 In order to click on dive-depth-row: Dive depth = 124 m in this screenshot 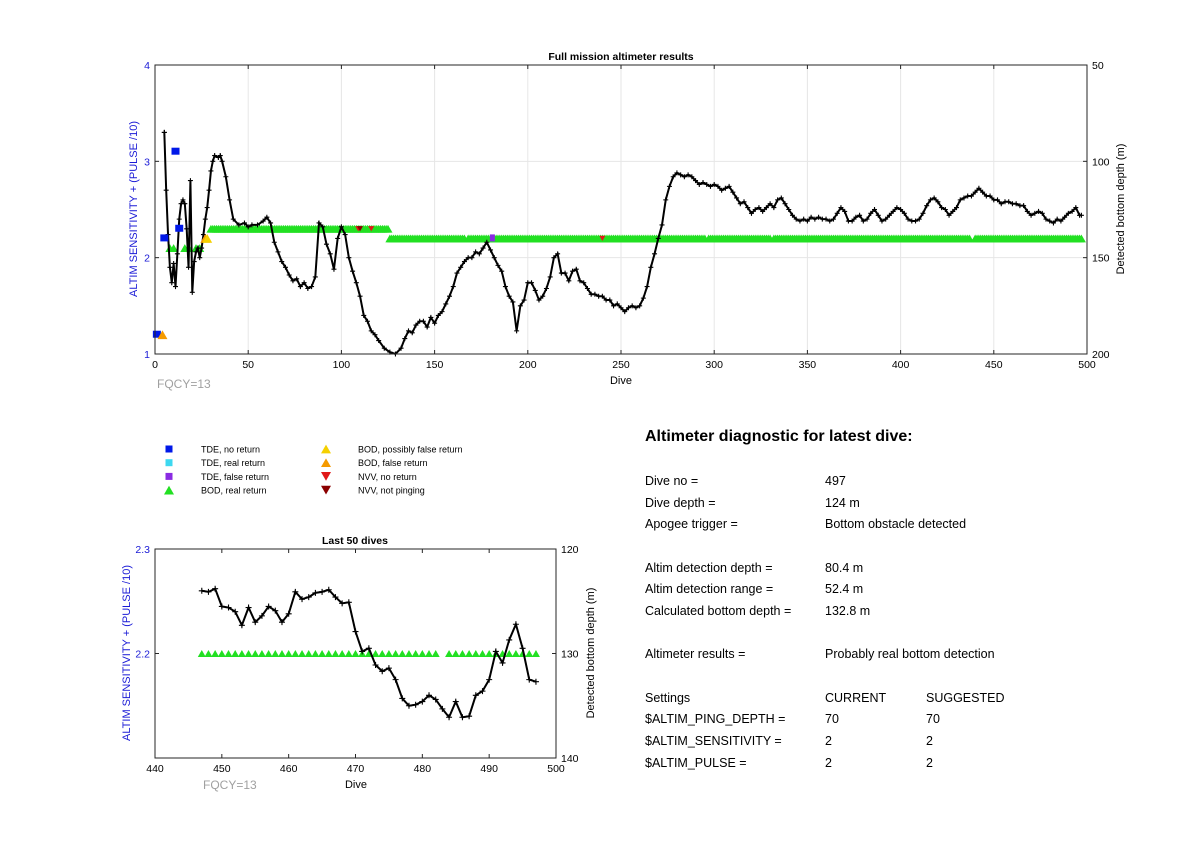, I will do `click(905, 503)`.